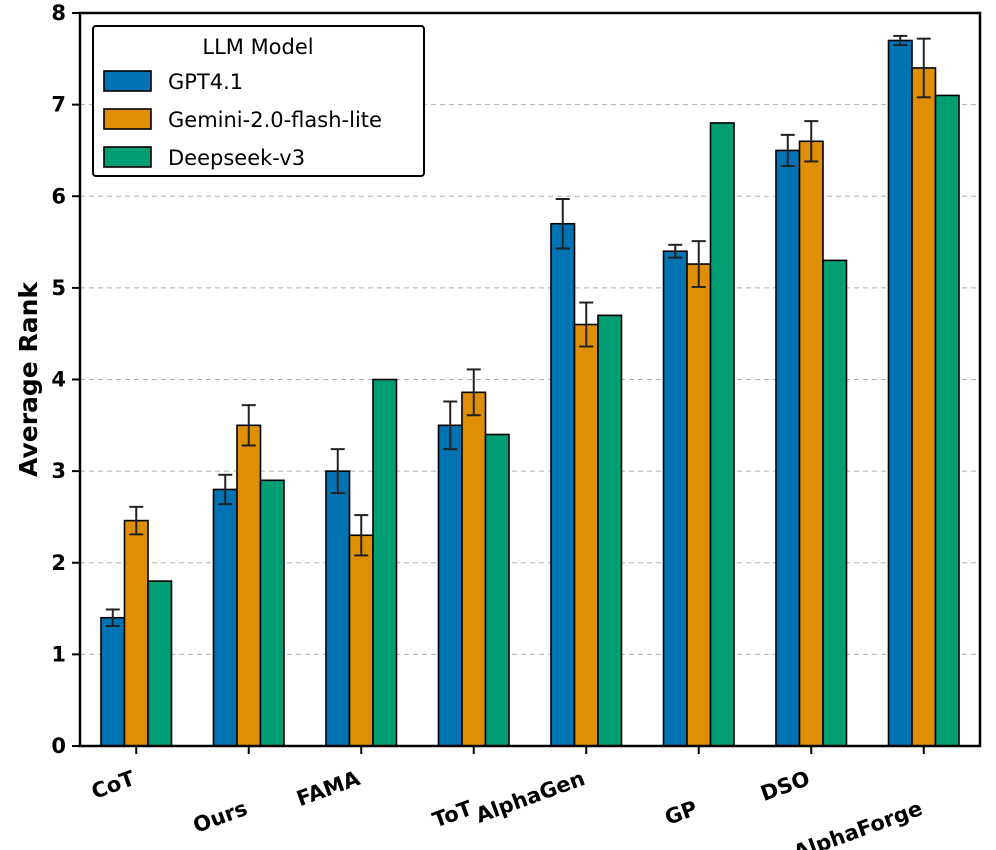 The image size is (996, 850). Describe the element at coordinates (58, 654) in the screenshot. I see `y-tick-label: 1` at that location.